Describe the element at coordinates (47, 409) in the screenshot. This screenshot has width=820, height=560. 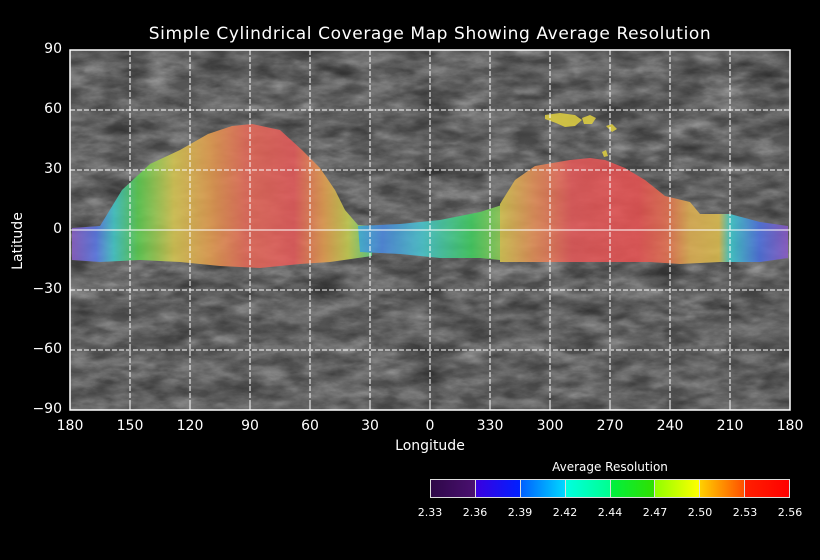
I see `y-tick-label: −90` at that location.